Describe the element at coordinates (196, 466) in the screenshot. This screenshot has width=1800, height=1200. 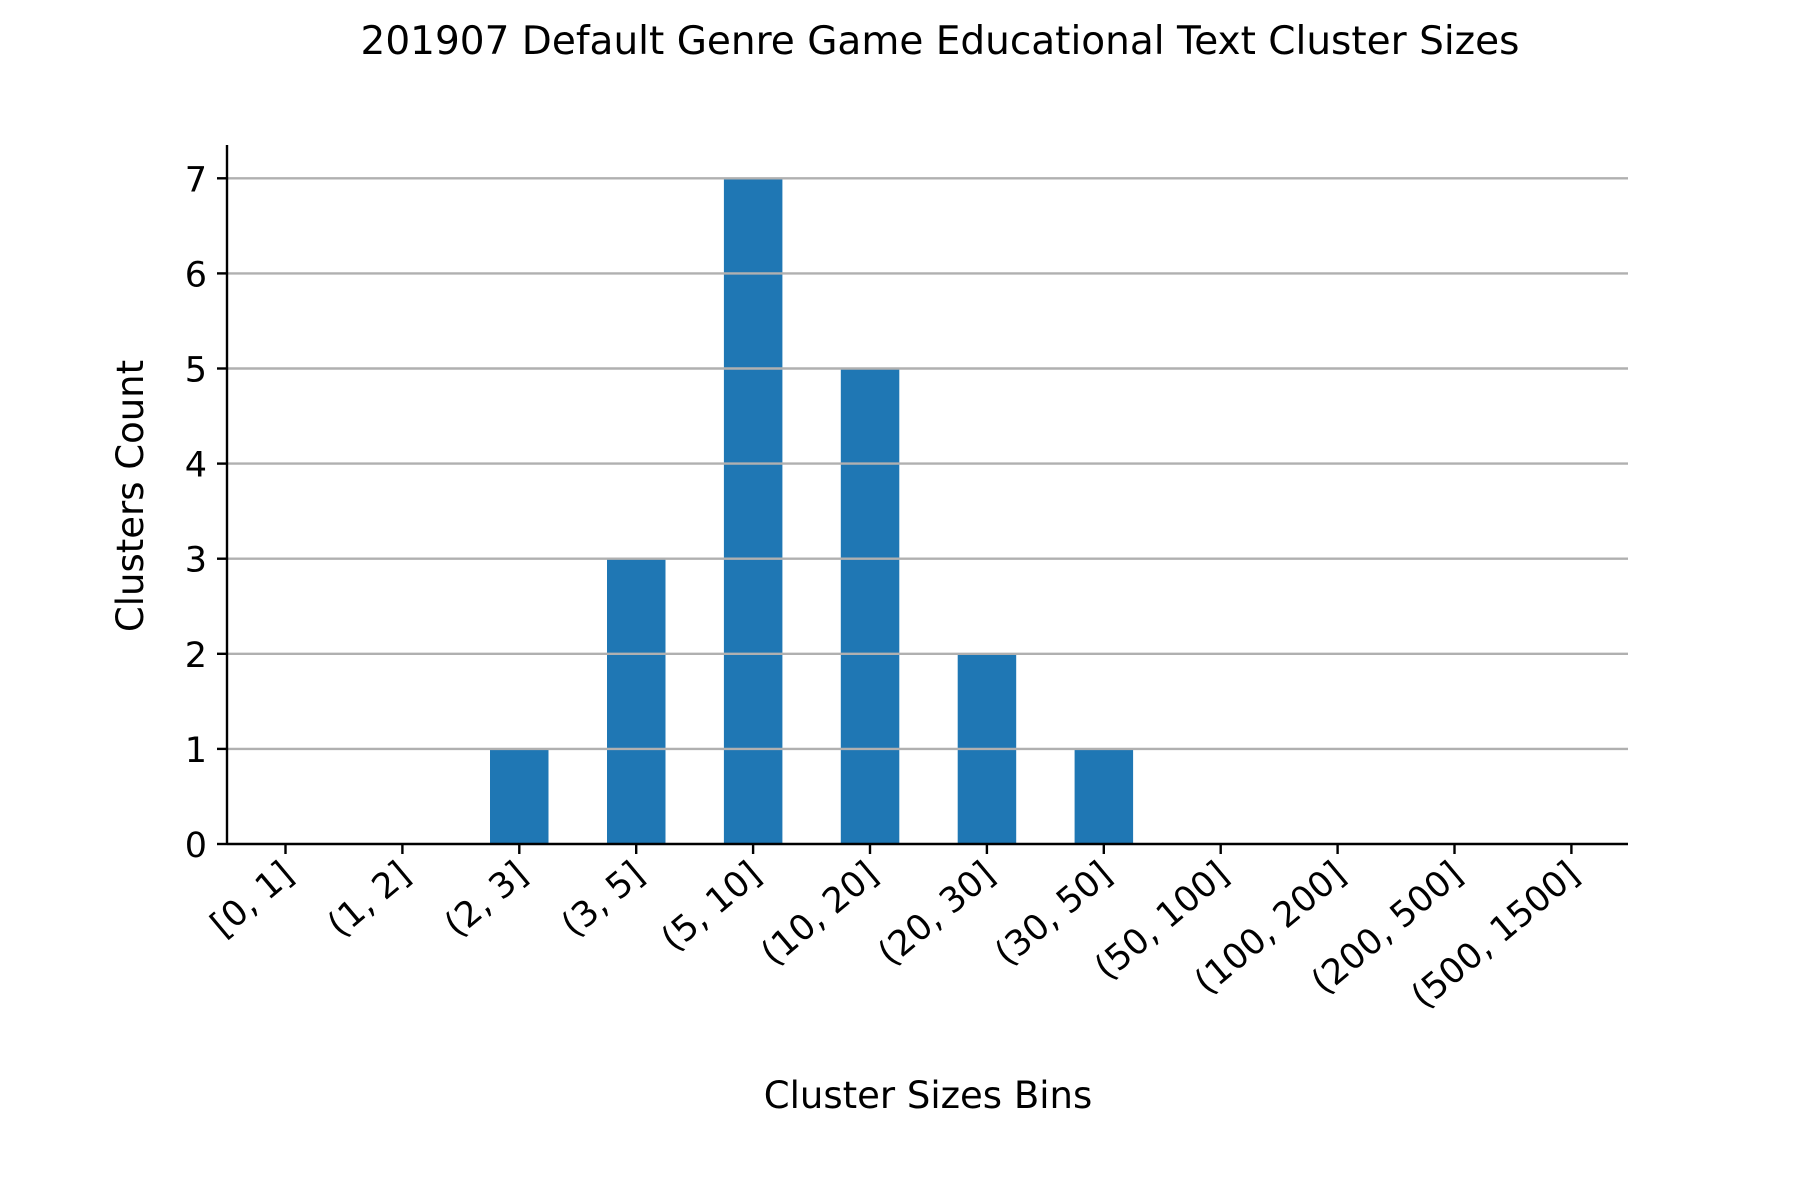
I see `y-tick-label-4: 4` at that location.